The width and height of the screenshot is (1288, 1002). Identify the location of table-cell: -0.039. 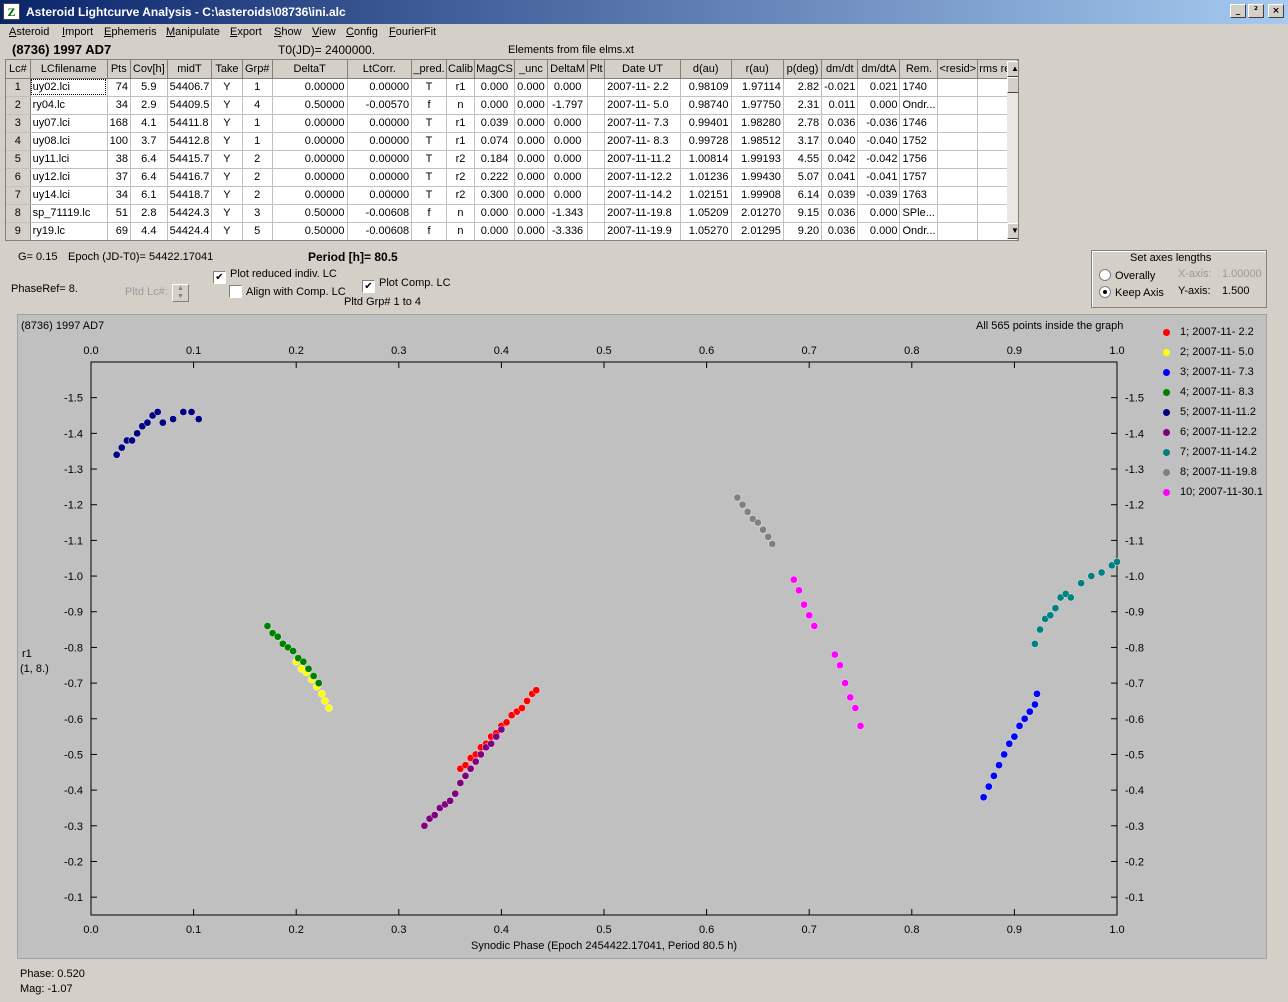
(879, 195).